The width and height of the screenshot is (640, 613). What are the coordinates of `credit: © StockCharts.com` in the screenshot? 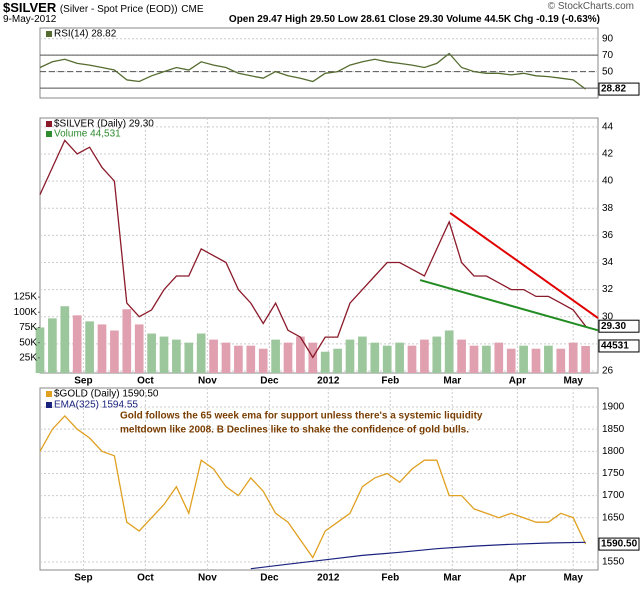 It's located at (590, 6).